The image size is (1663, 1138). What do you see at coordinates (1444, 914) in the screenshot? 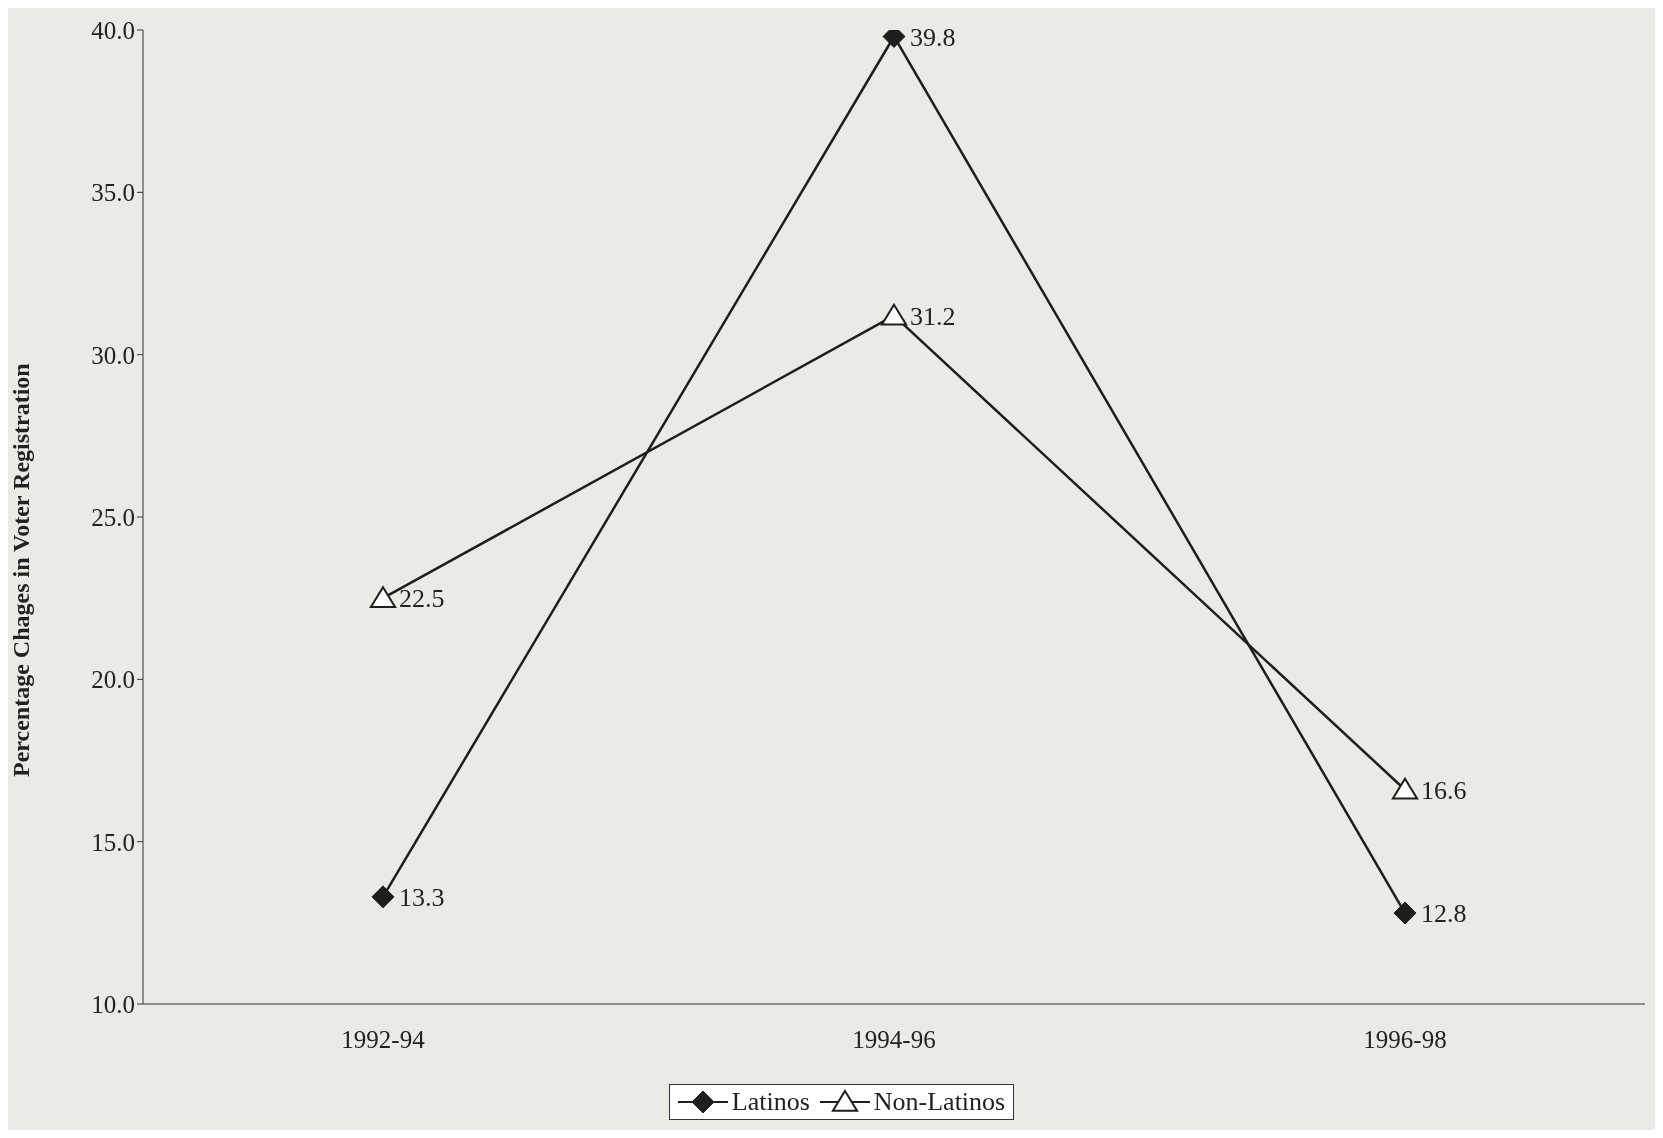
I see `data-label: 12.8` at bounding box center [1444, 914].